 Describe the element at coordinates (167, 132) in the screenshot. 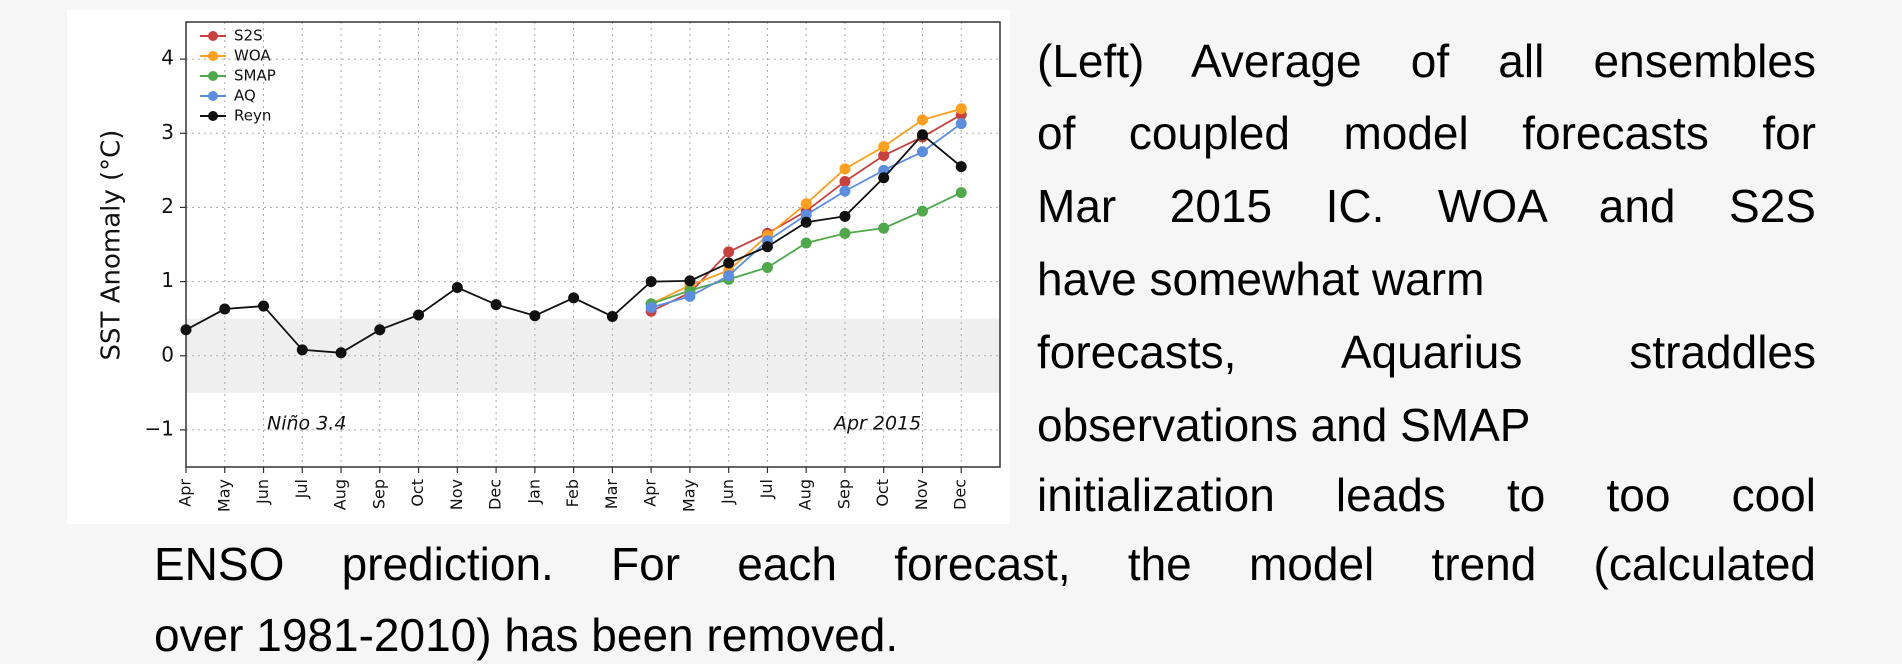

I see `y-tick-label: 3` at that location.